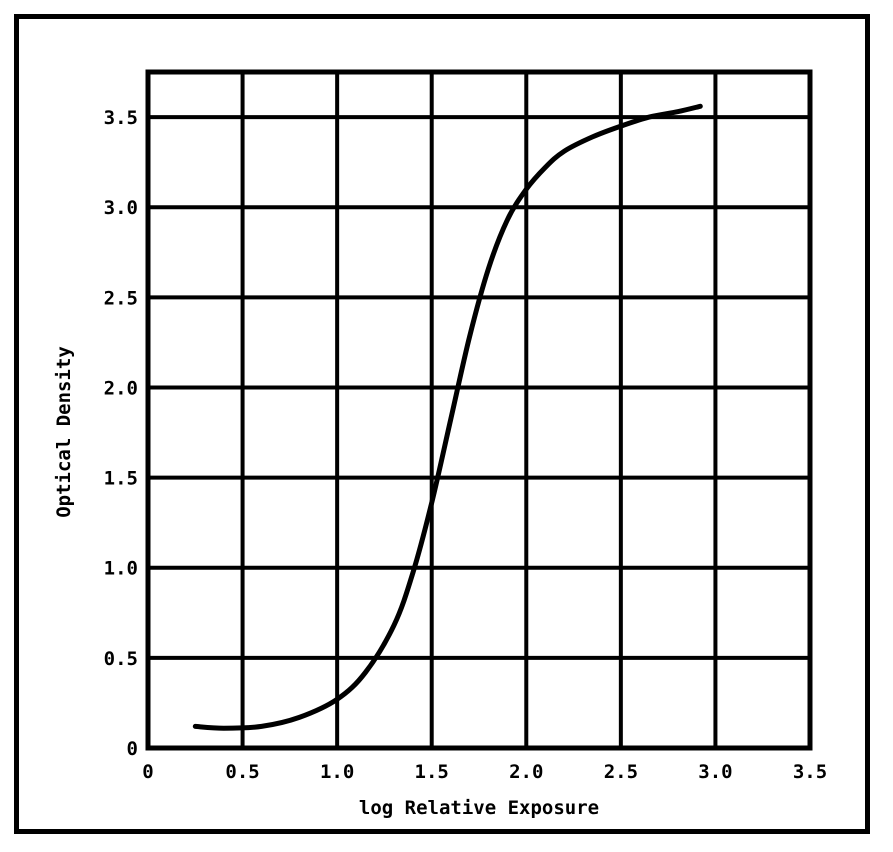  Describe the element at coordinates (121, 298) in the screenshot. I see `y-tick-label-5: 2.5` at that location.